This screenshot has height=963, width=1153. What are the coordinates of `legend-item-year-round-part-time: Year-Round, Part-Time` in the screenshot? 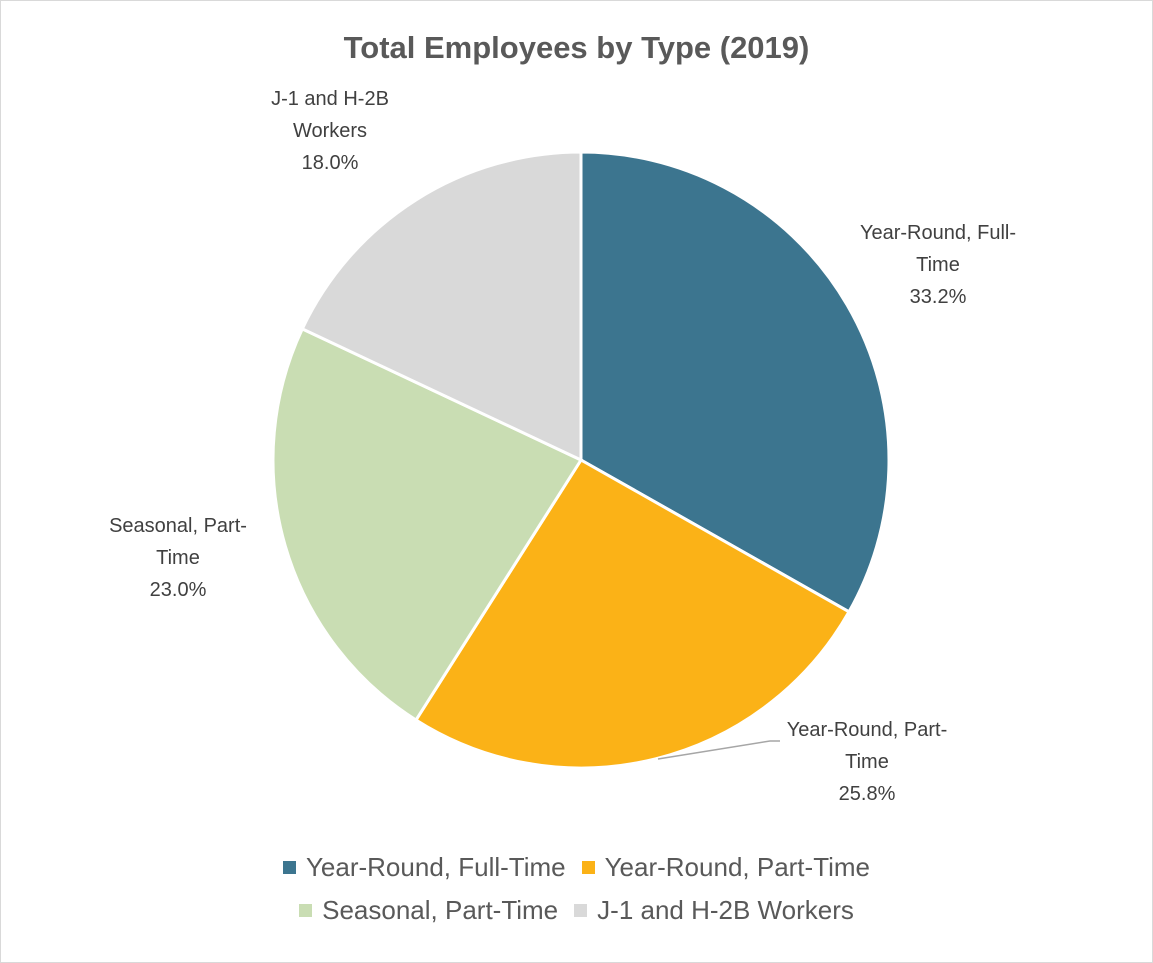 It's located at (726, 867).